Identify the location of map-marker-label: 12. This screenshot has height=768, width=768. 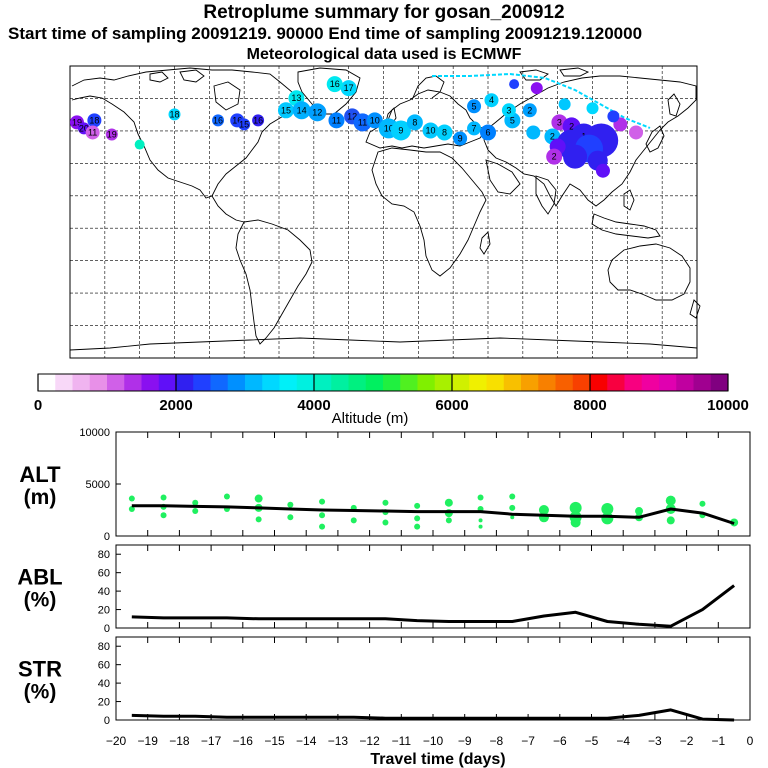
(352, 116).